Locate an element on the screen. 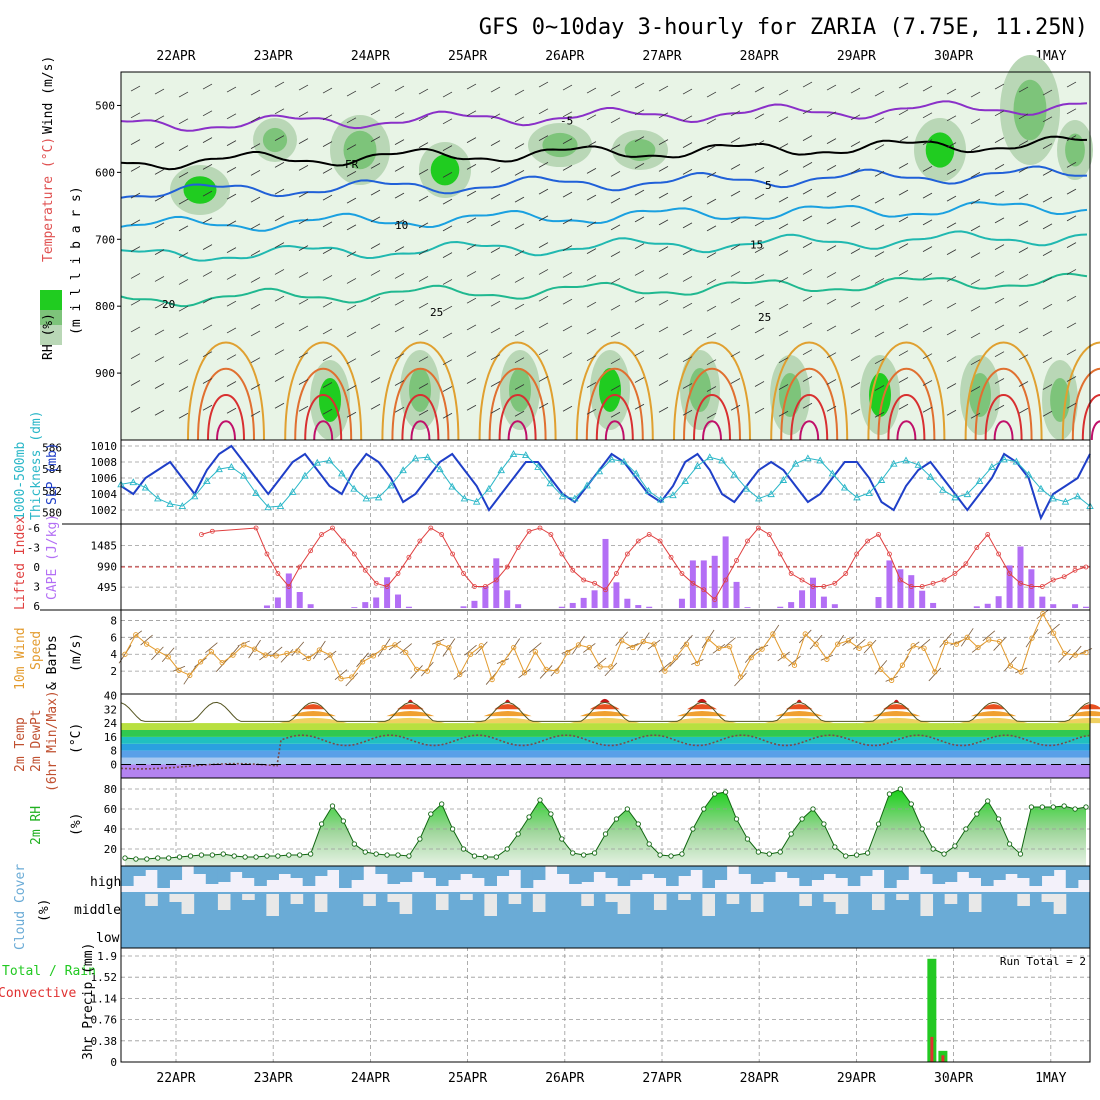 Image resolution: width=1100 pixels, height=1100 pixels. precip-tick-label: 1.9 is located at coordinates (107, 956).